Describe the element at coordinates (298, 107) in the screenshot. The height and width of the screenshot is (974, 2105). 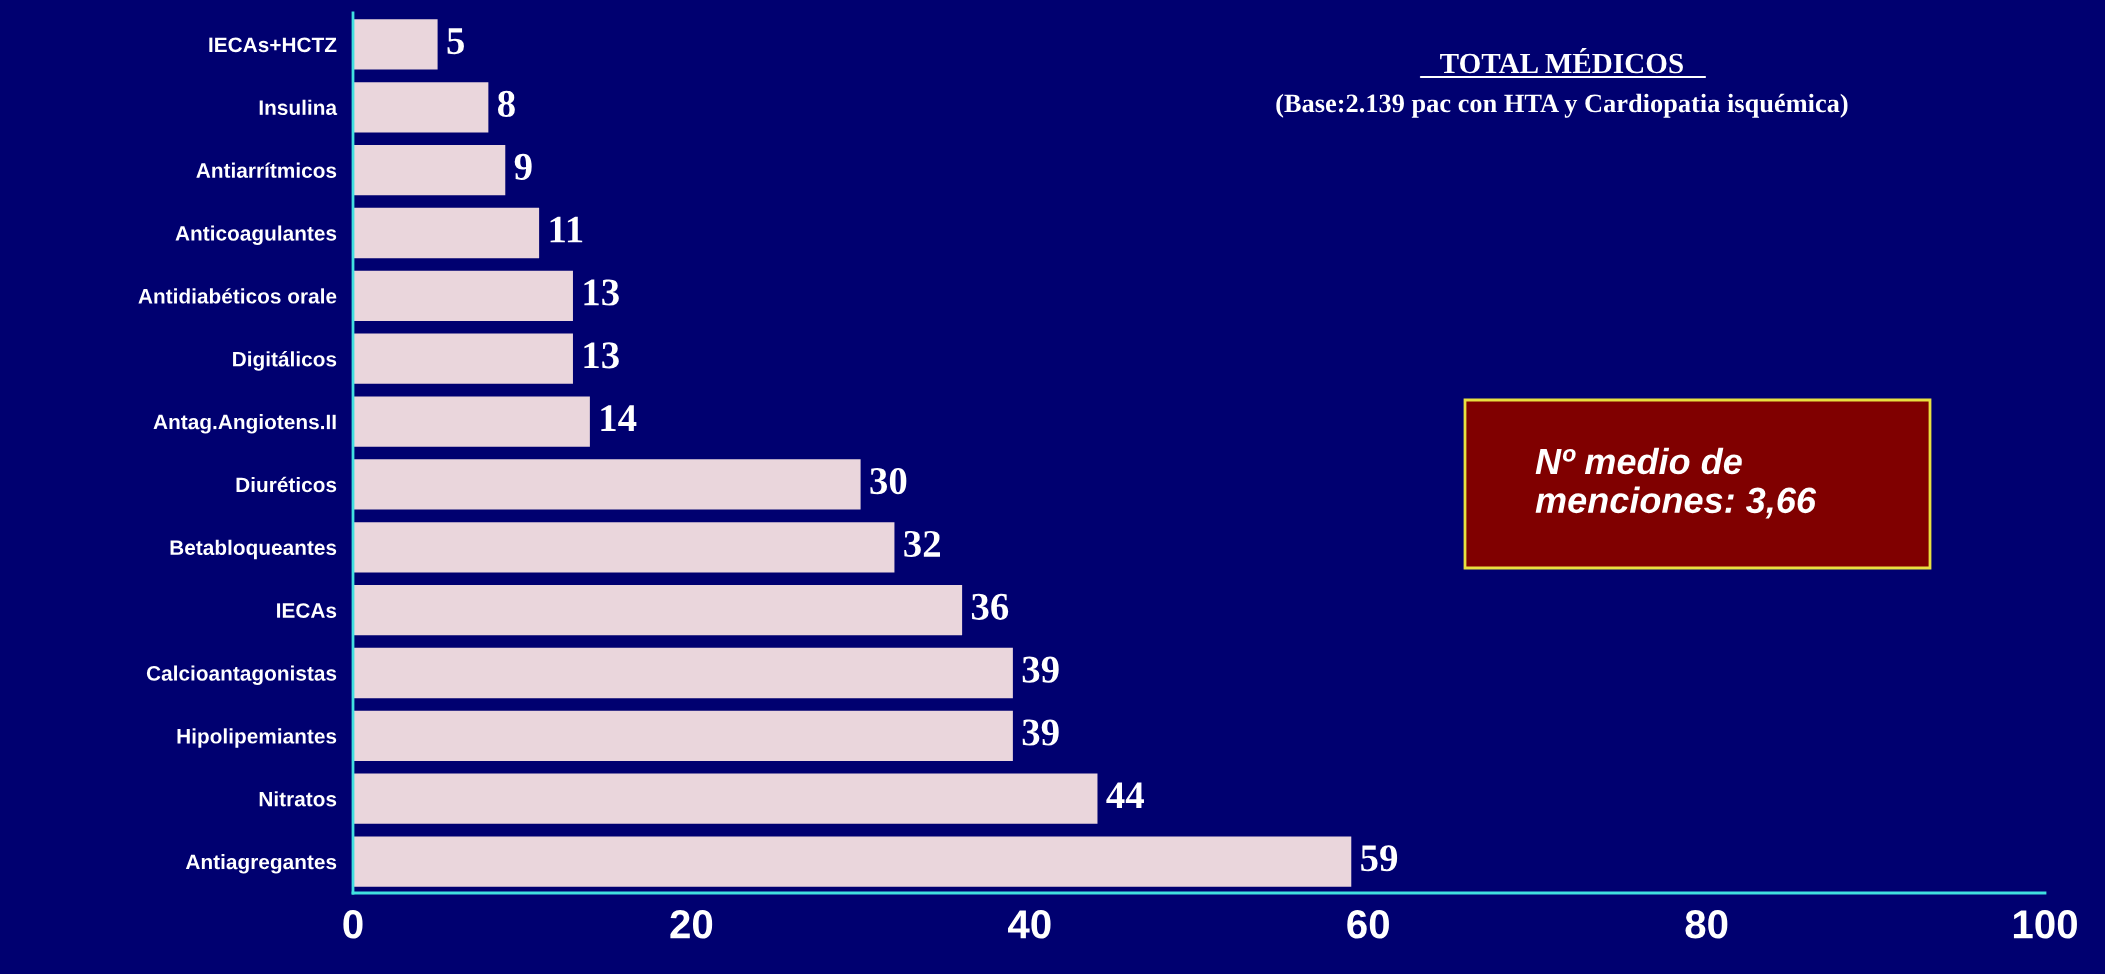
I see `y-tick-label: Insulina` at that location.